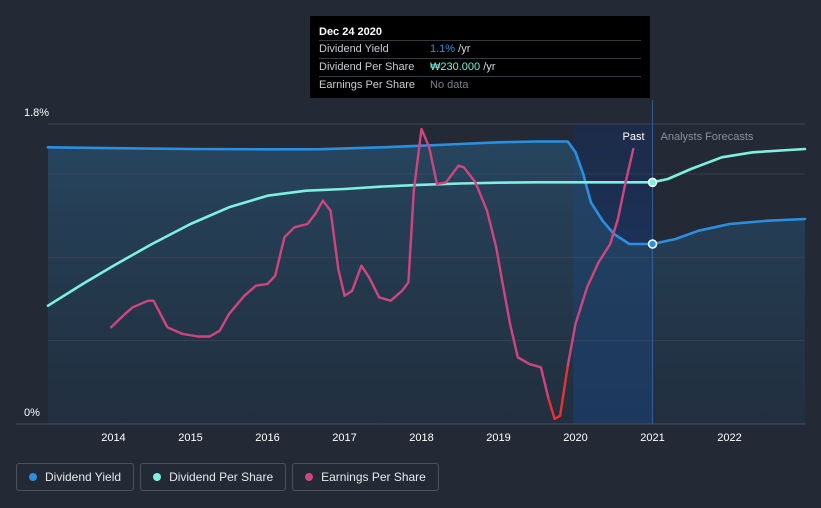  Describe the element at coordinates (498, 438) in the screenshot. I see `x-tick-label: 2019` at that location.